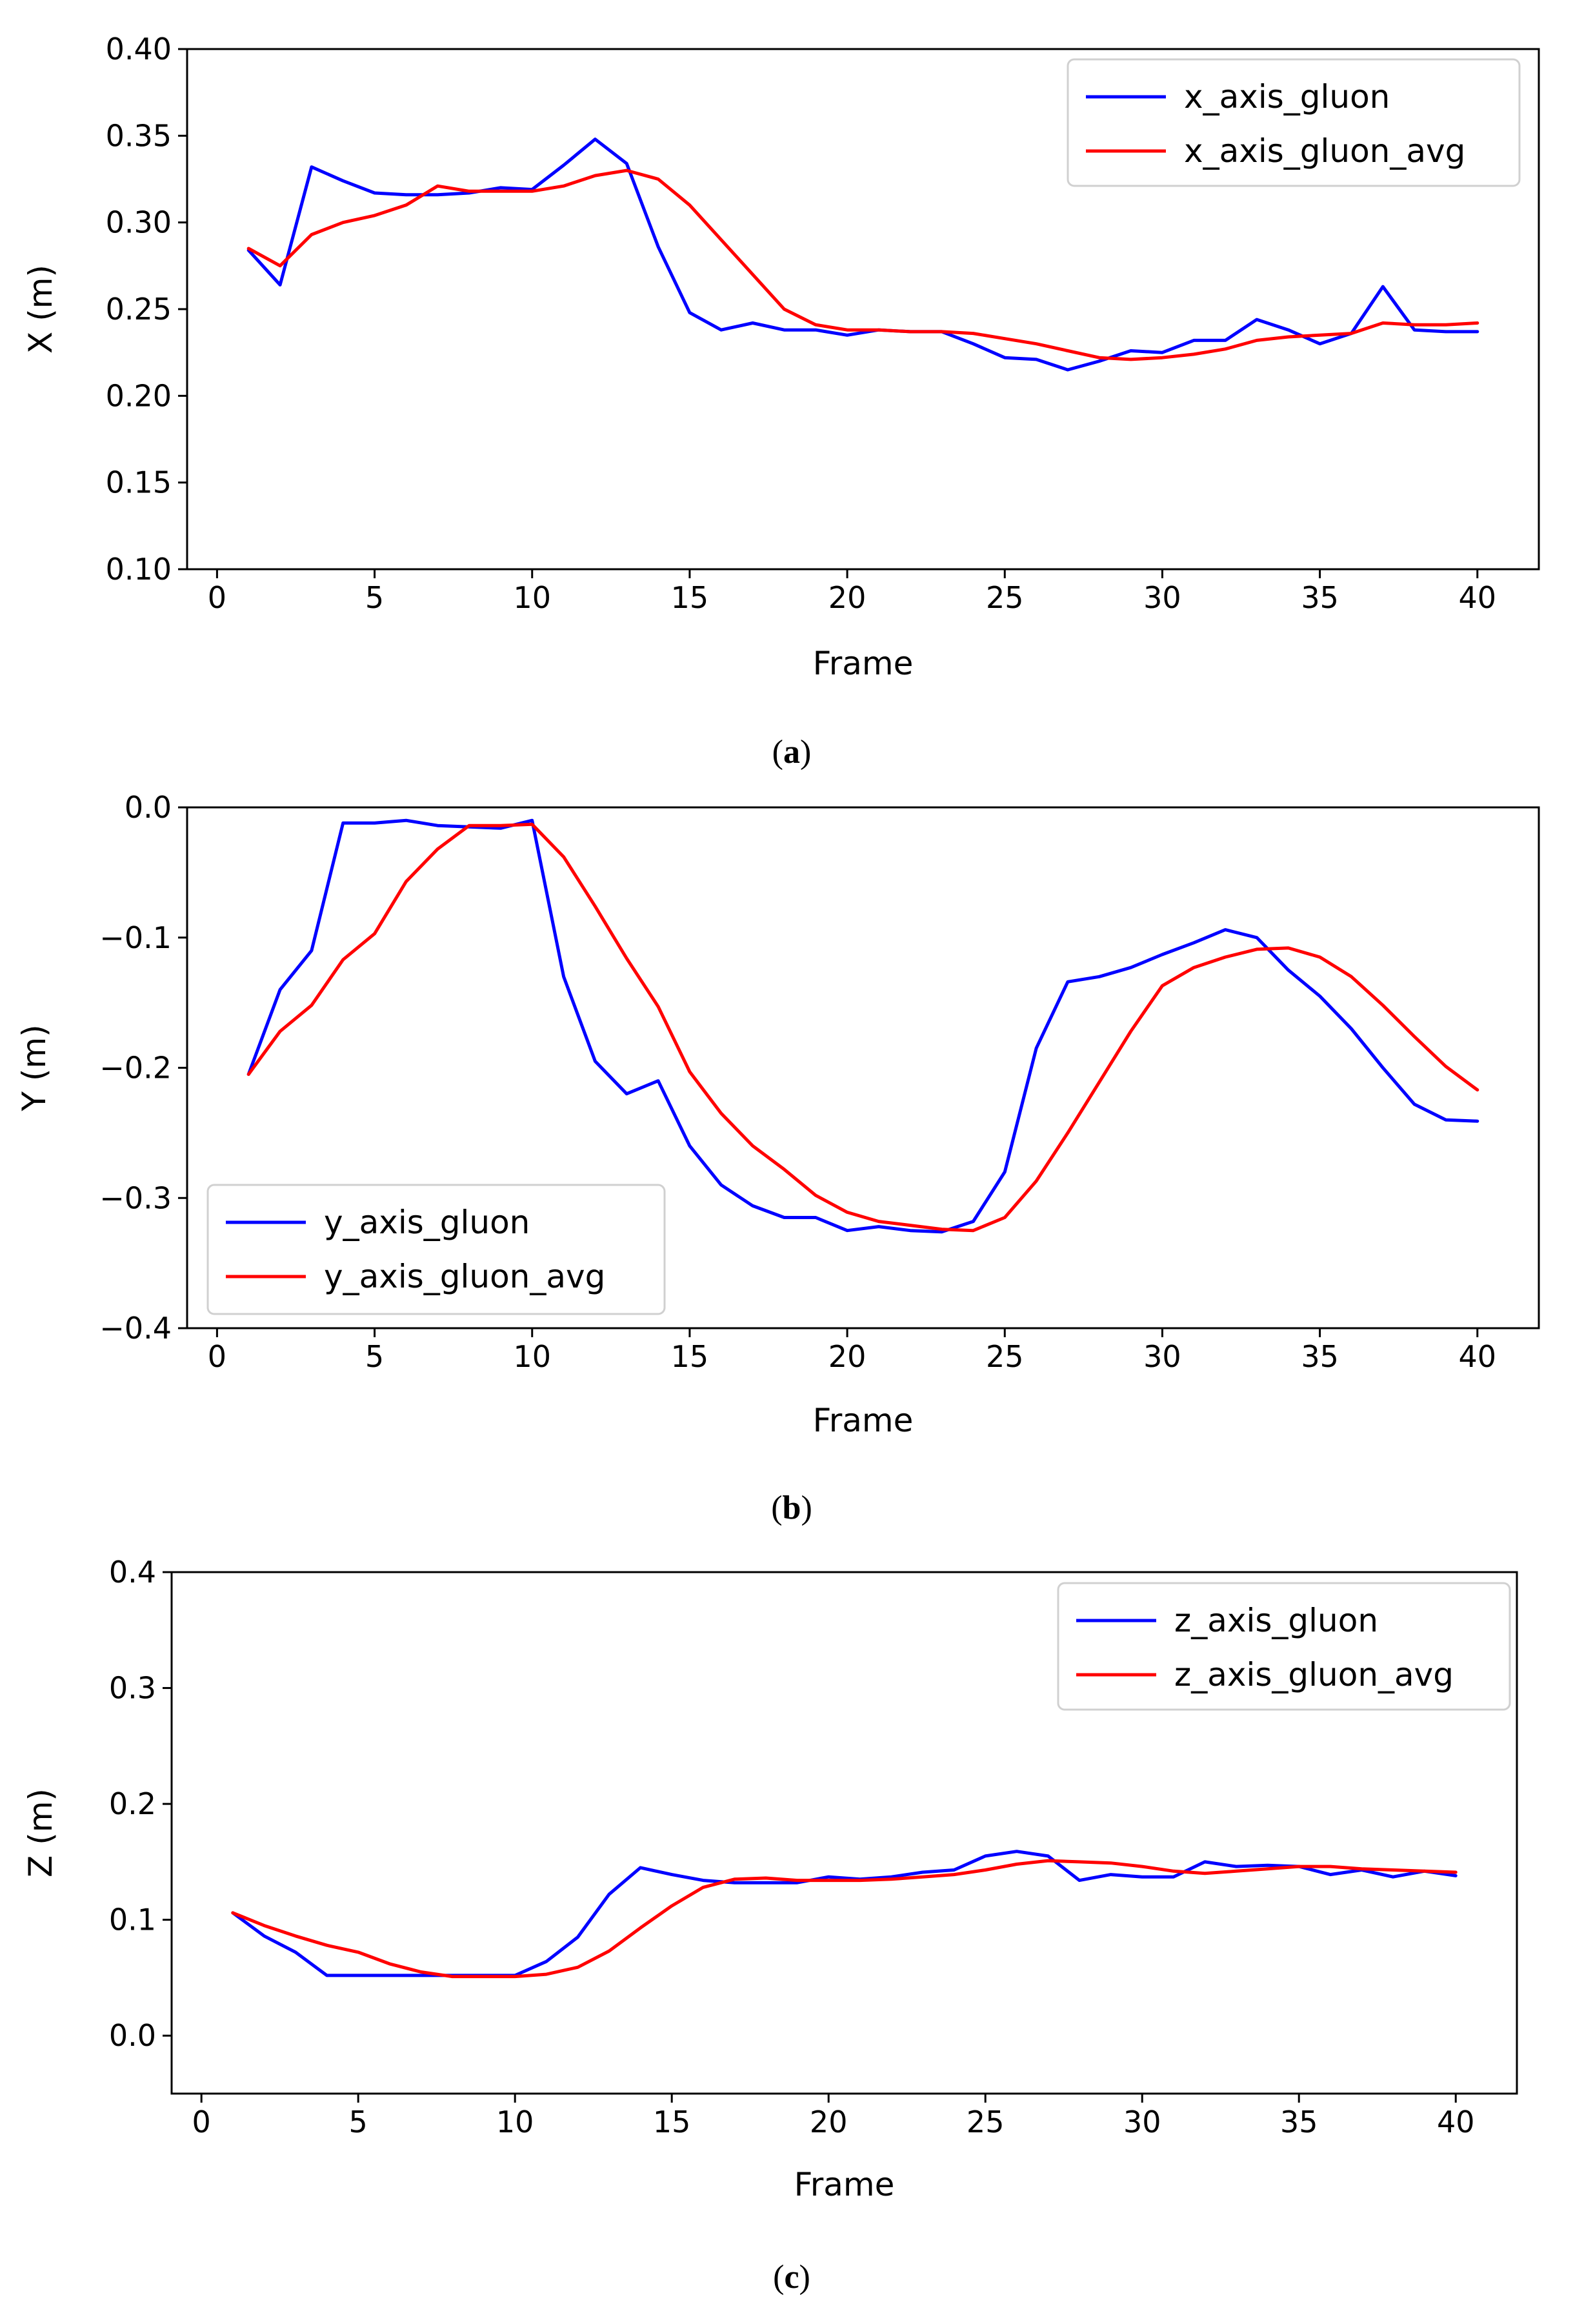 This screenshot has width=1584, height=2324. What do you see at coordinates (41, 309) in the screenshot?
I see `y-axis-label: X (m)` at bounding box center [41, 309].